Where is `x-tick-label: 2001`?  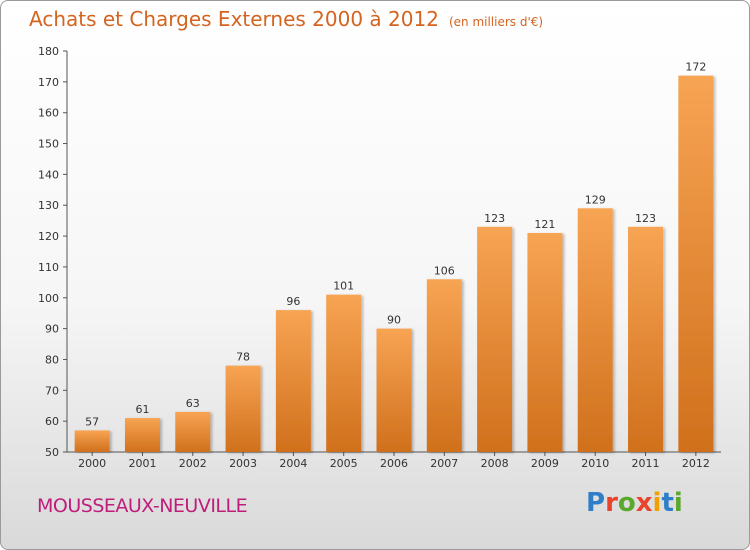
x-tick-label: 2001 is located at coordinates (142, 463).